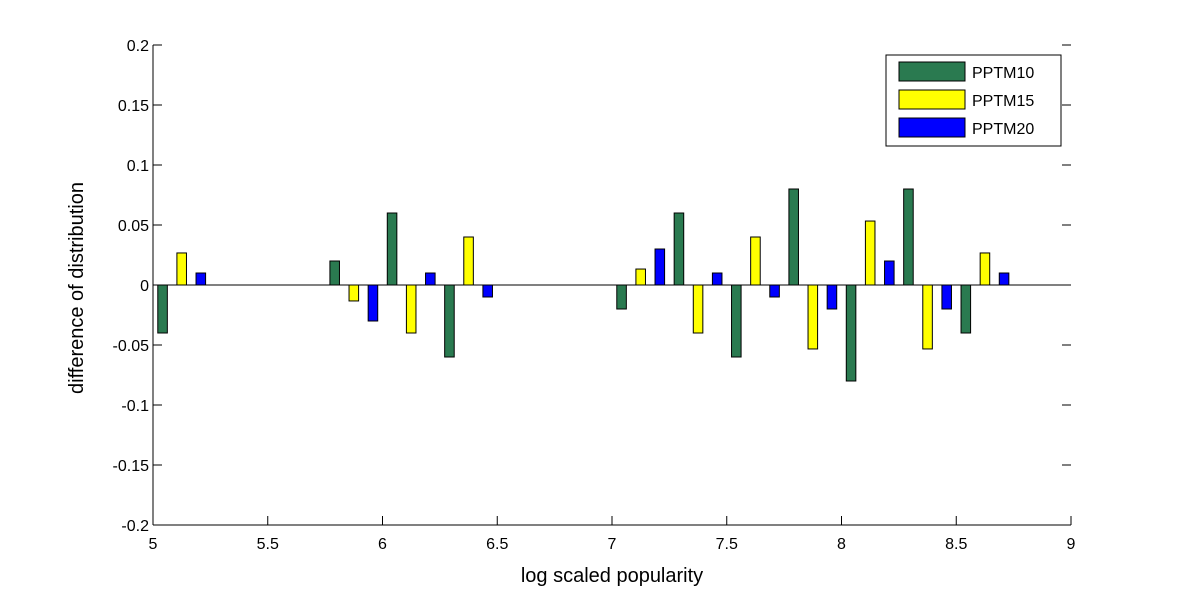 This screenshot has width=1183, height=591. Describe the element at coordinates (612, 534) in the screenshot. I see `x-axis-ticks: 5 5.5 6 6.5 7 7.5 8 8.5 9` at that location.